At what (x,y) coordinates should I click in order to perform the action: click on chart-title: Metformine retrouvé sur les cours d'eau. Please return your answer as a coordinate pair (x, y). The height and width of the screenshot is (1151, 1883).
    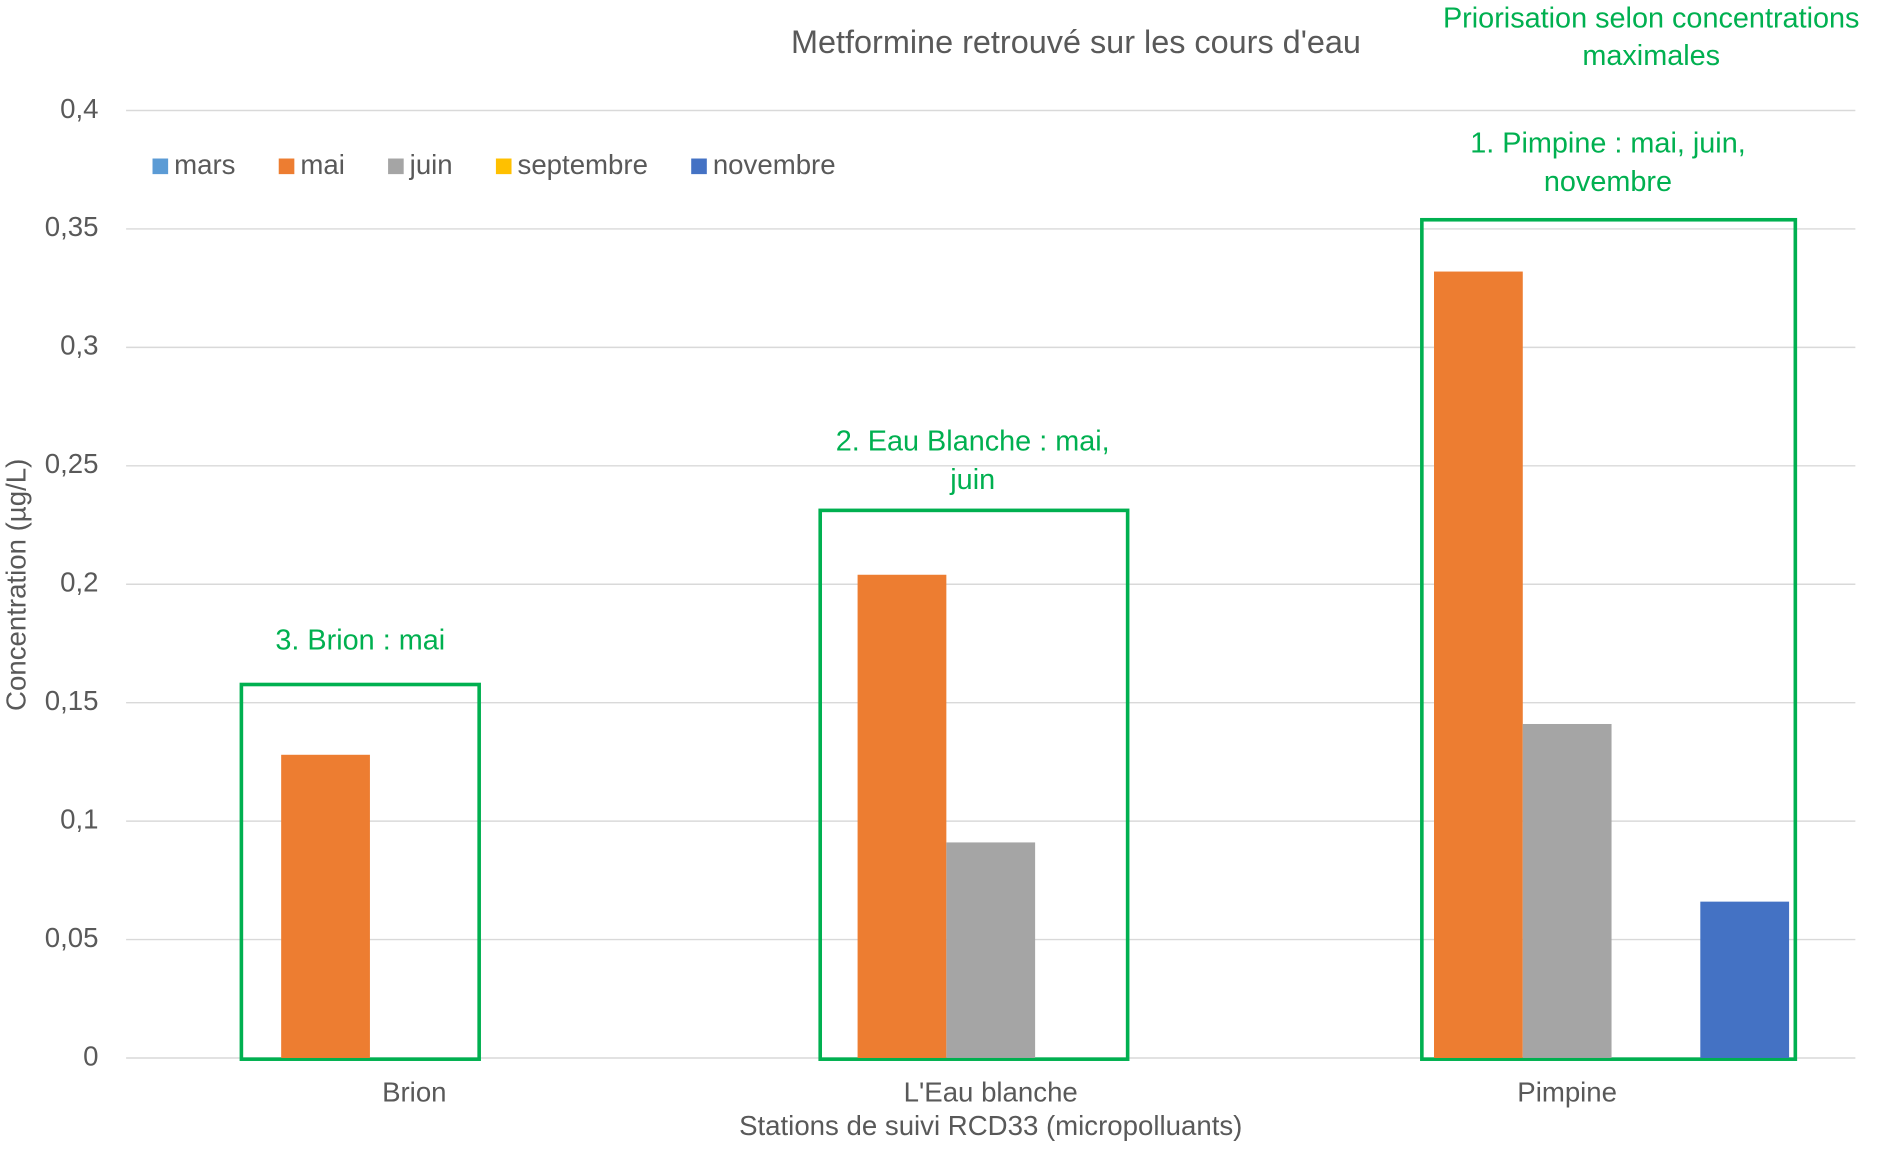
    Looking at the image, I should click on (1076, 42).